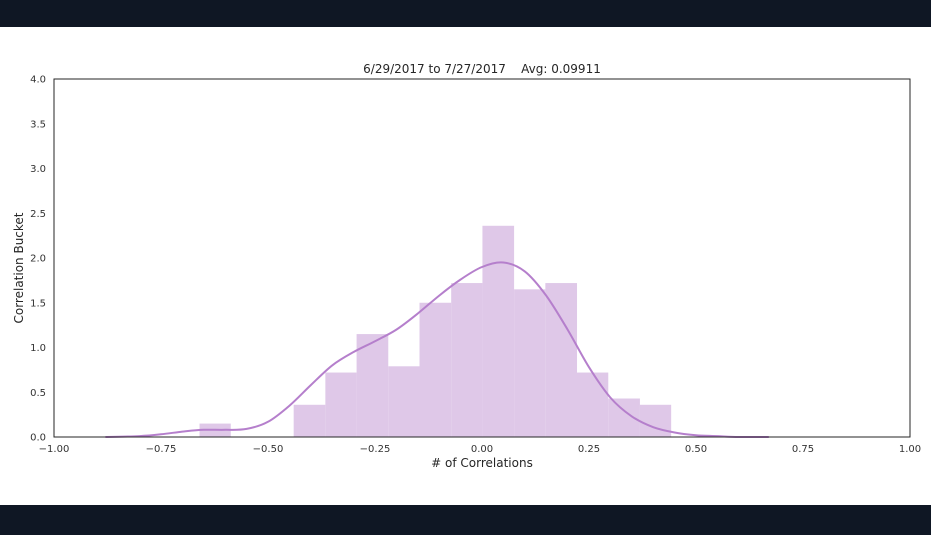  Describe the element at coordinates (465, 520) in the screenshot. I see `bottom-dark-band` at that location.